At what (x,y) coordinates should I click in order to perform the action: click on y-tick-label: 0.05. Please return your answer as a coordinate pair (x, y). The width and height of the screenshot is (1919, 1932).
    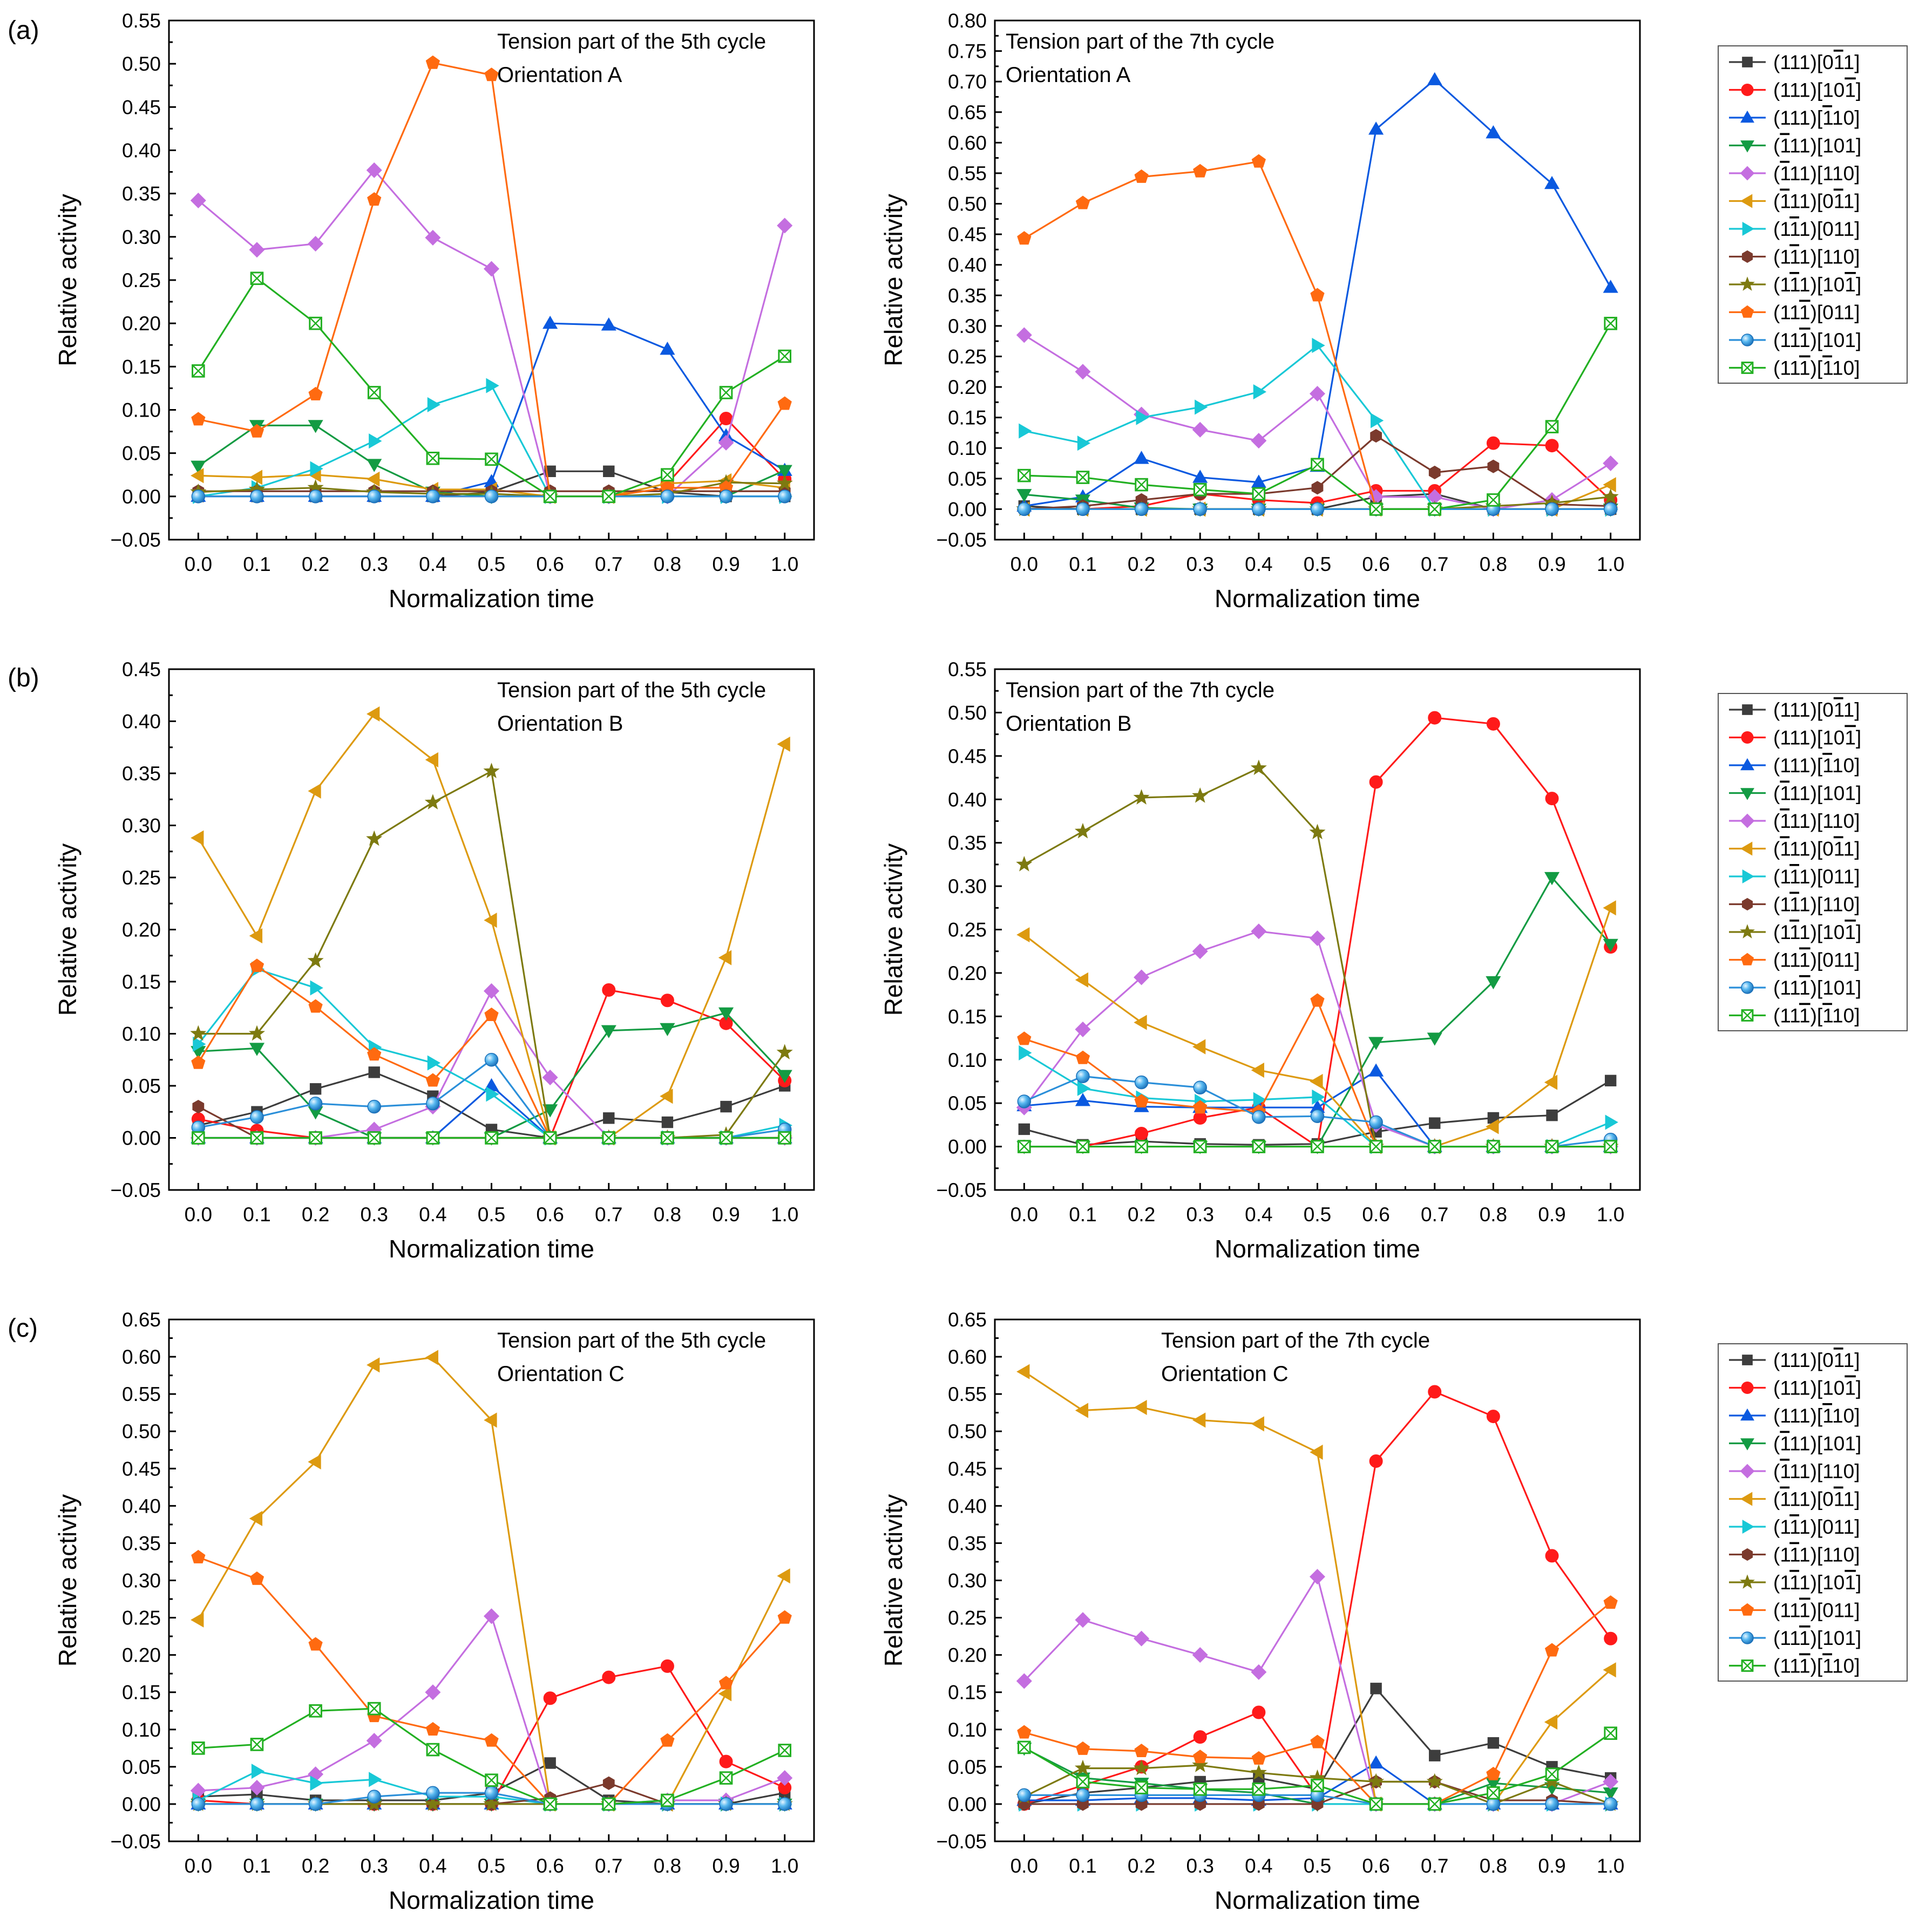
    Looking at the image, I should click on (967, 479).